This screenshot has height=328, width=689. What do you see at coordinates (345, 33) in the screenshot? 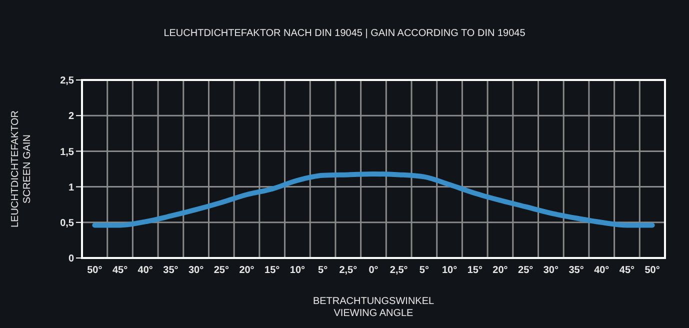
I see `chart-title: LEUCHTDICHTEFAKTOR NACH DIN 19045 | GAIN ACCORDING TO DIN 19045` at bounding box center [345, 33].